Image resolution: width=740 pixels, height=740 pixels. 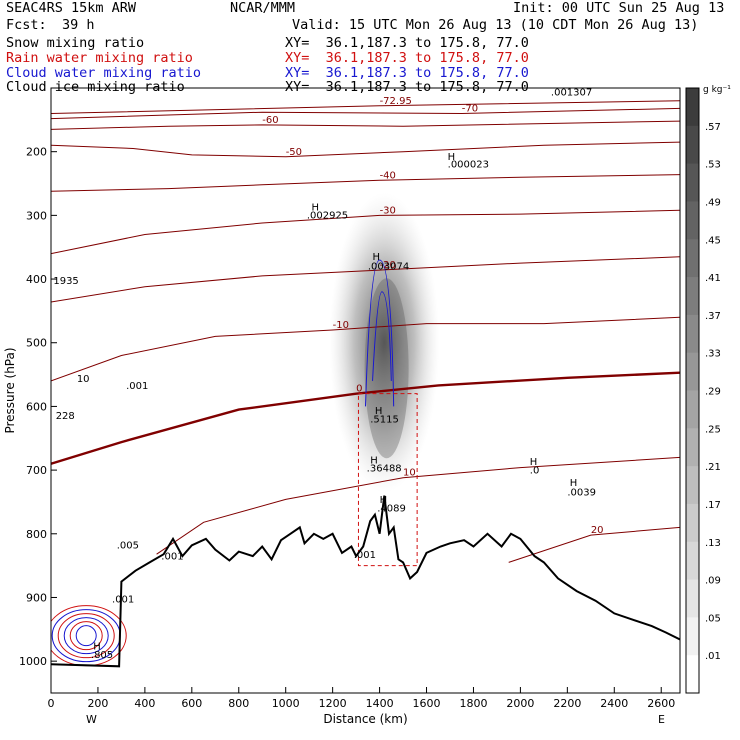 I want to click on cloud-shading-core, so click(x=386, y=368).